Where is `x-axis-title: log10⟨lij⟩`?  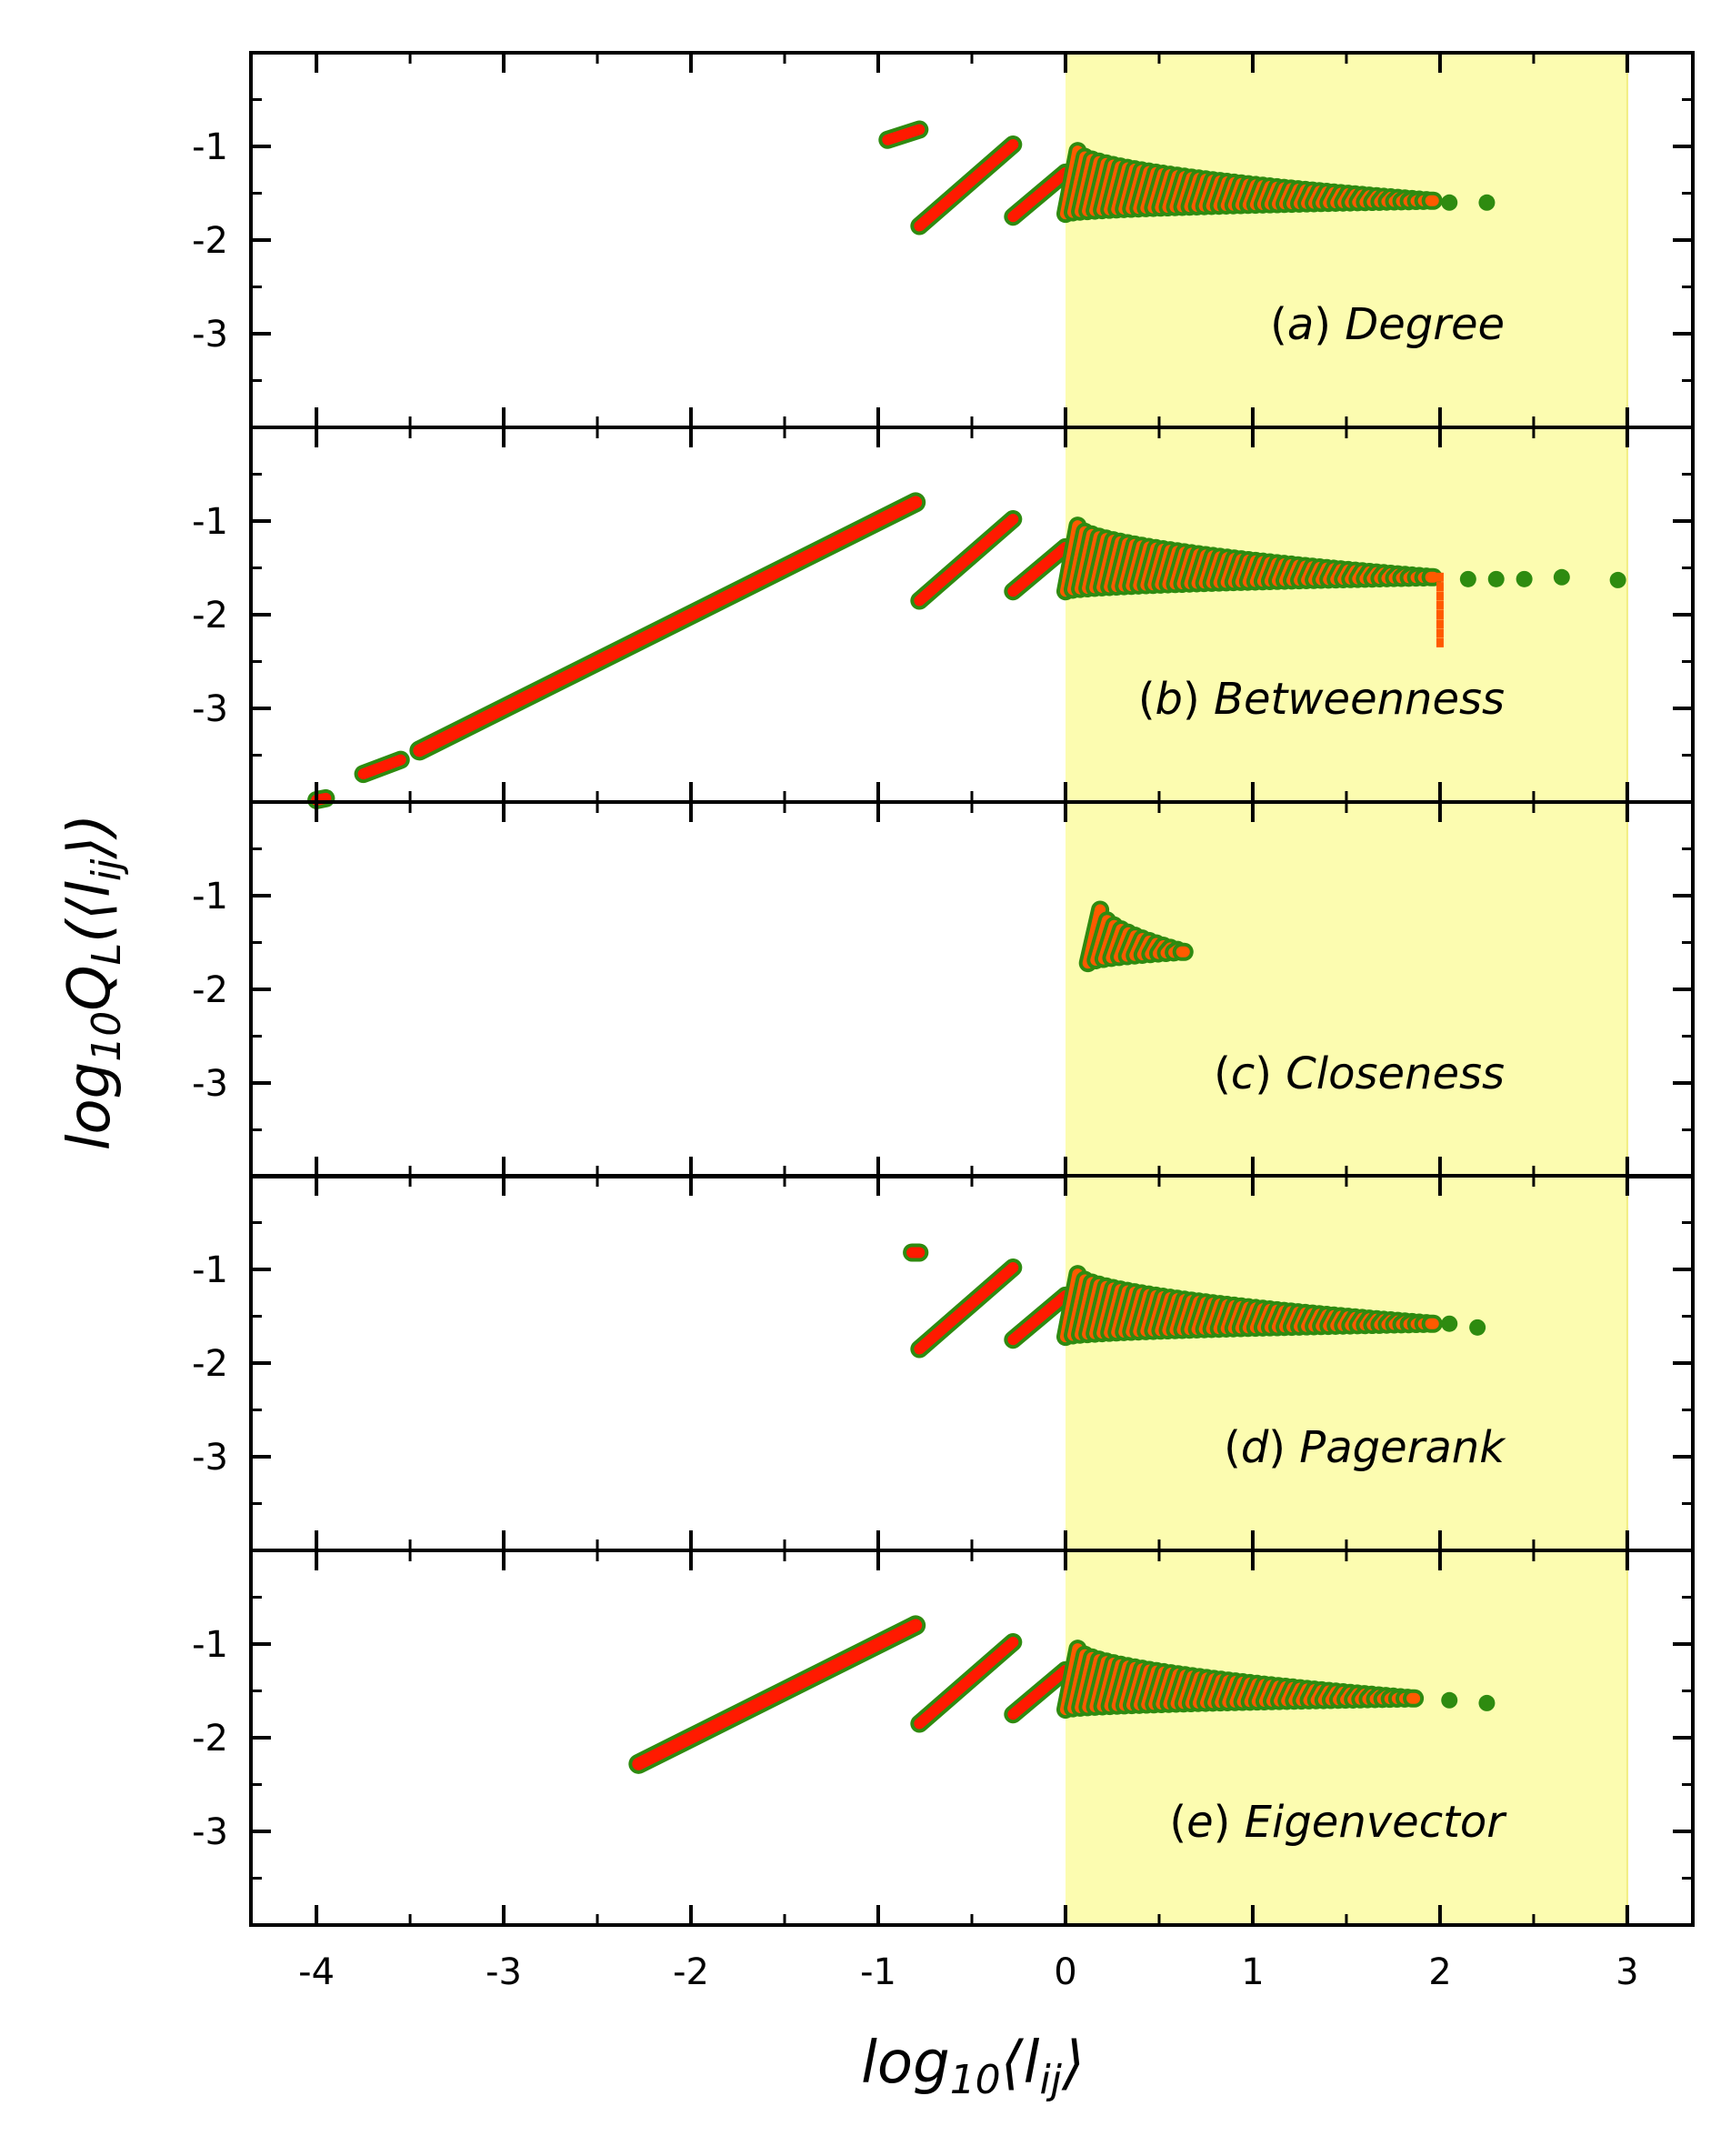
x-axis-title: log10⟨lij⟩ is located at coordinates (973, 2066).